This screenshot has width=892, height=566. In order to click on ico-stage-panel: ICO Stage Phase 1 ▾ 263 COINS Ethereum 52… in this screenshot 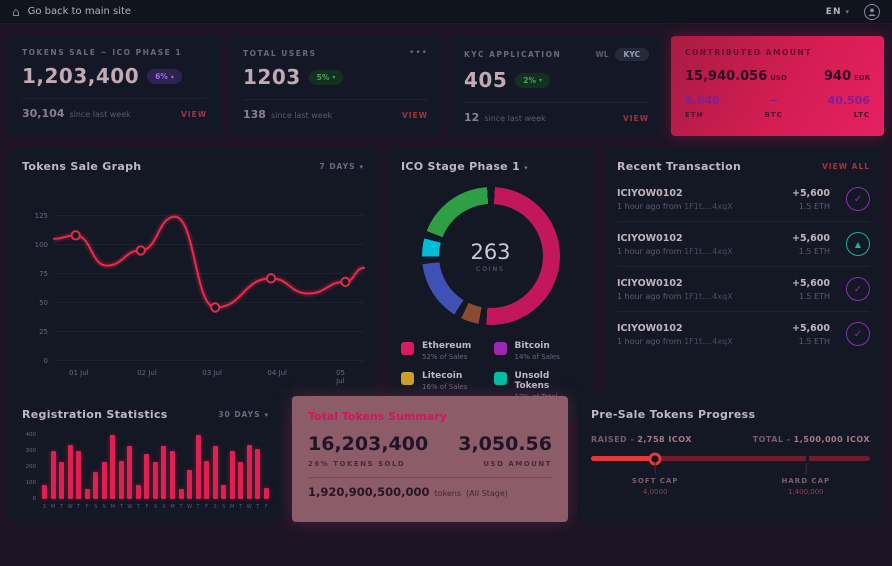, I will do `click(490, 284)`.